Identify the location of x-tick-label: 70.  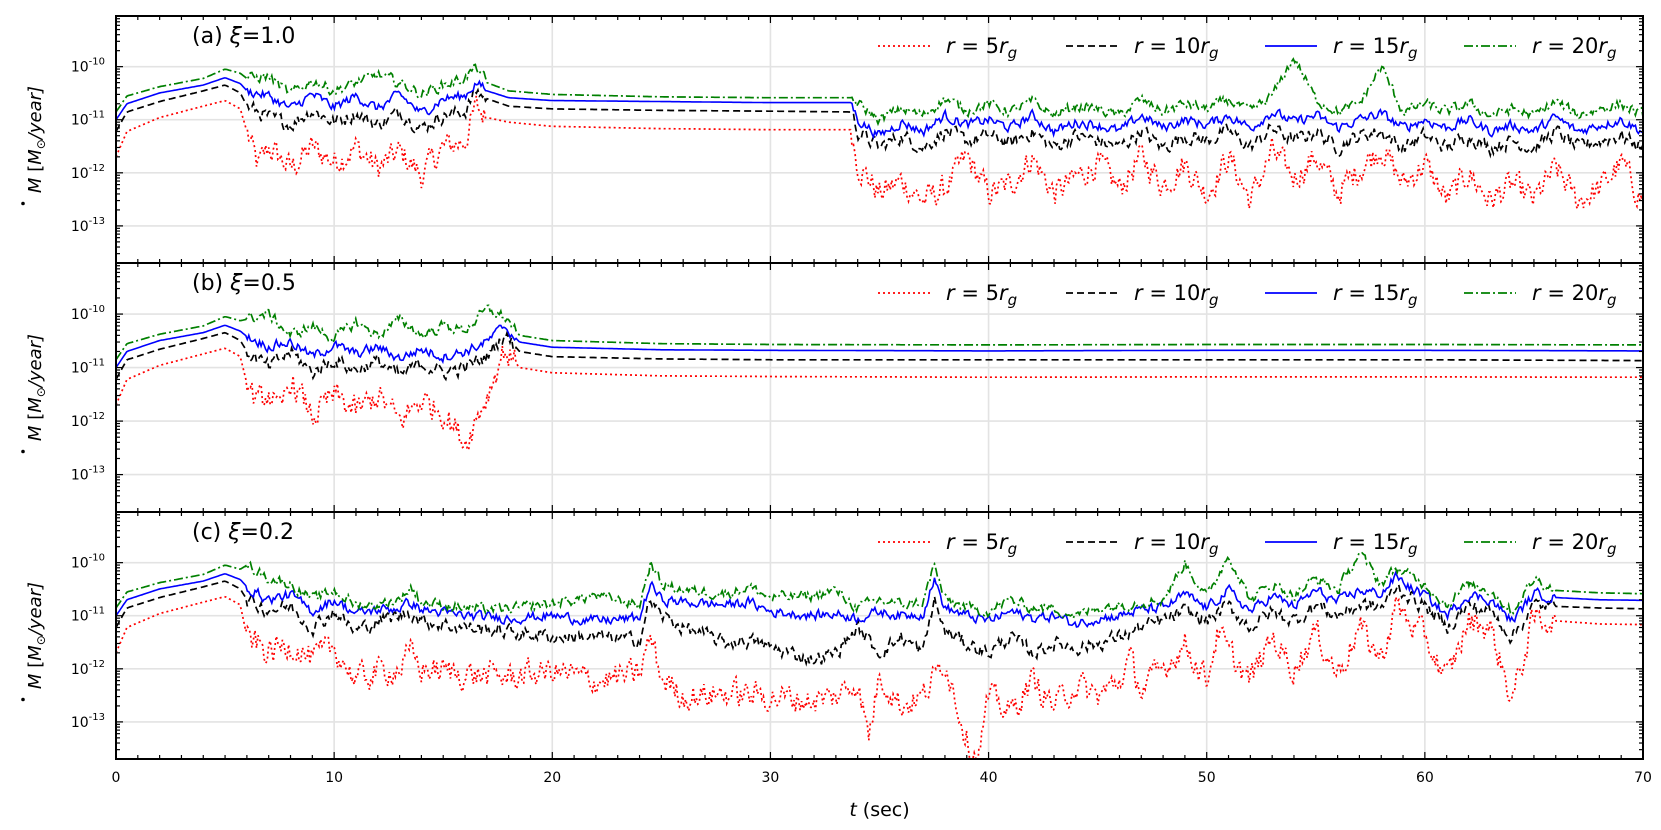
(1643, 778).